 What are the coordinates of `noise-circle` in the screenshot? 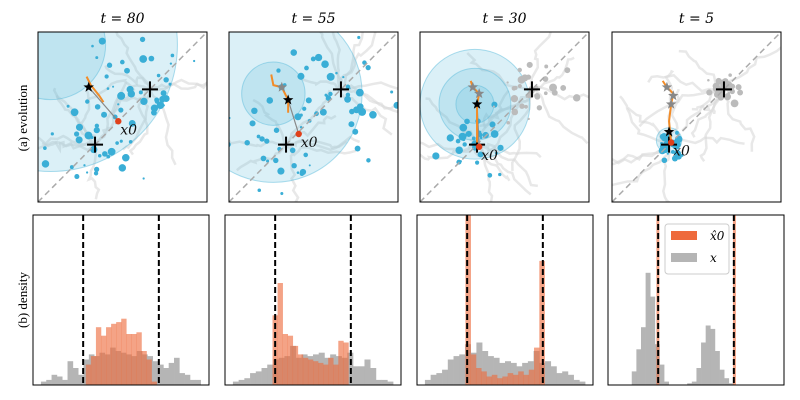 It's located at (108, 102).